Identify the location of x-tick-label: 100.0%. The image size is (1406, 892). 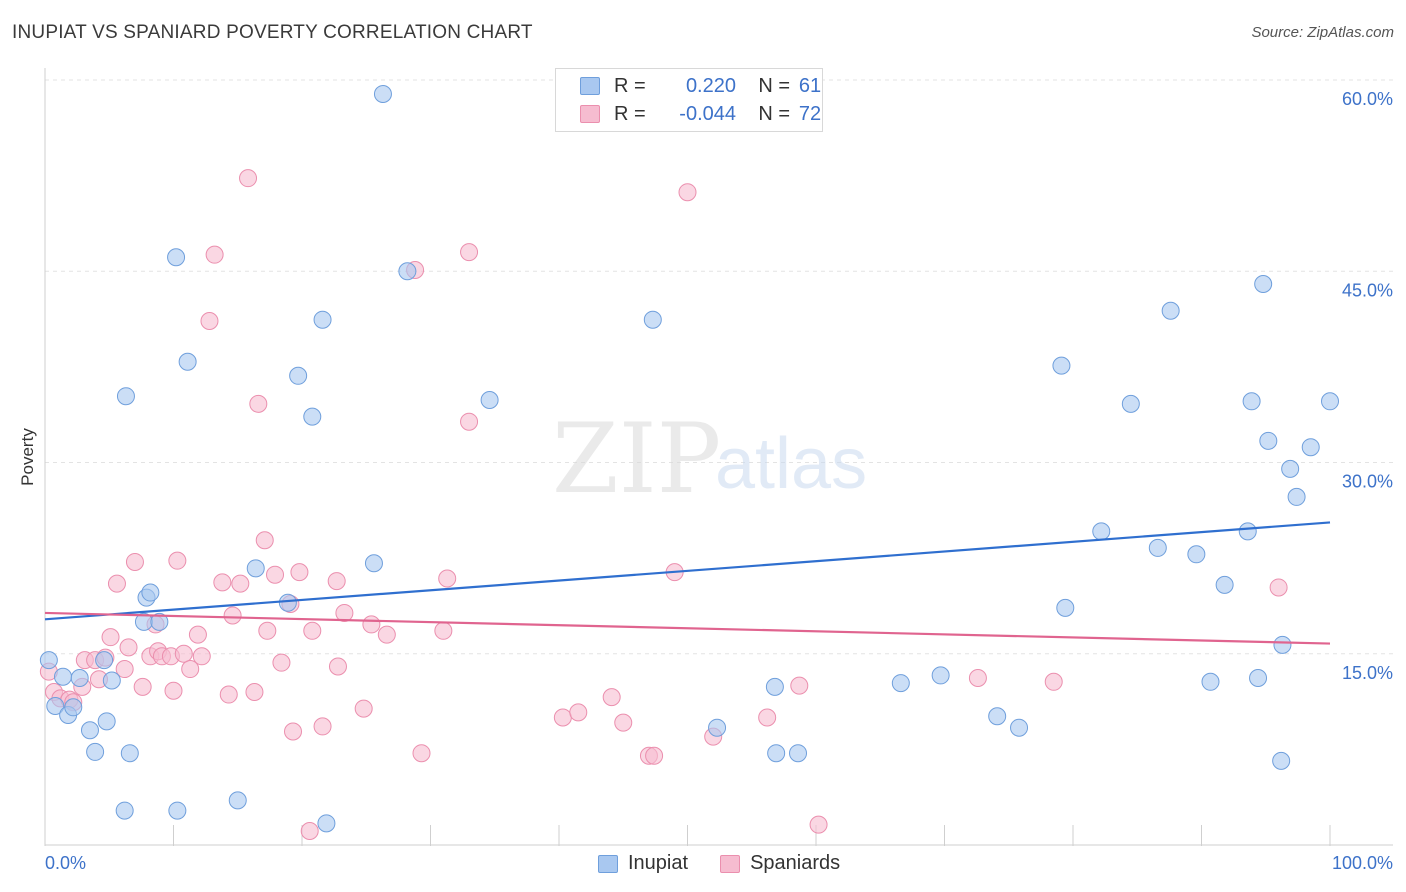
(1362, 863).